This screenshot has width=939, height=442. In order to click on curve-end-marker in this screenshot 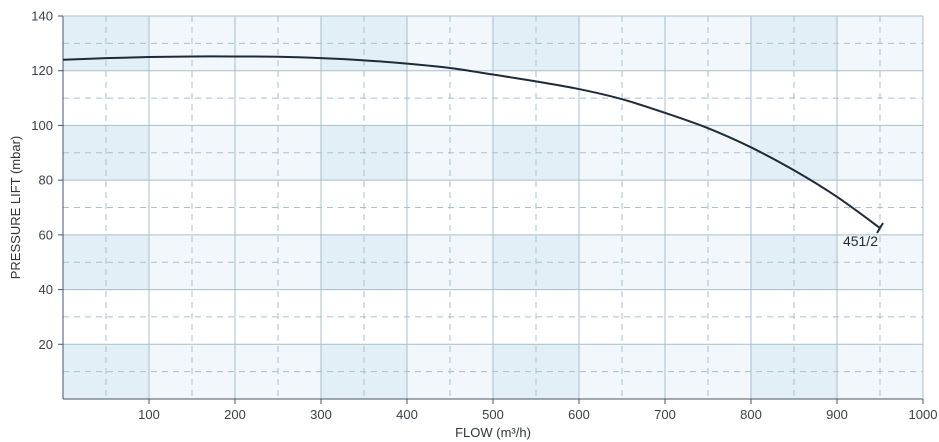, I will do `click(880, 228)`.